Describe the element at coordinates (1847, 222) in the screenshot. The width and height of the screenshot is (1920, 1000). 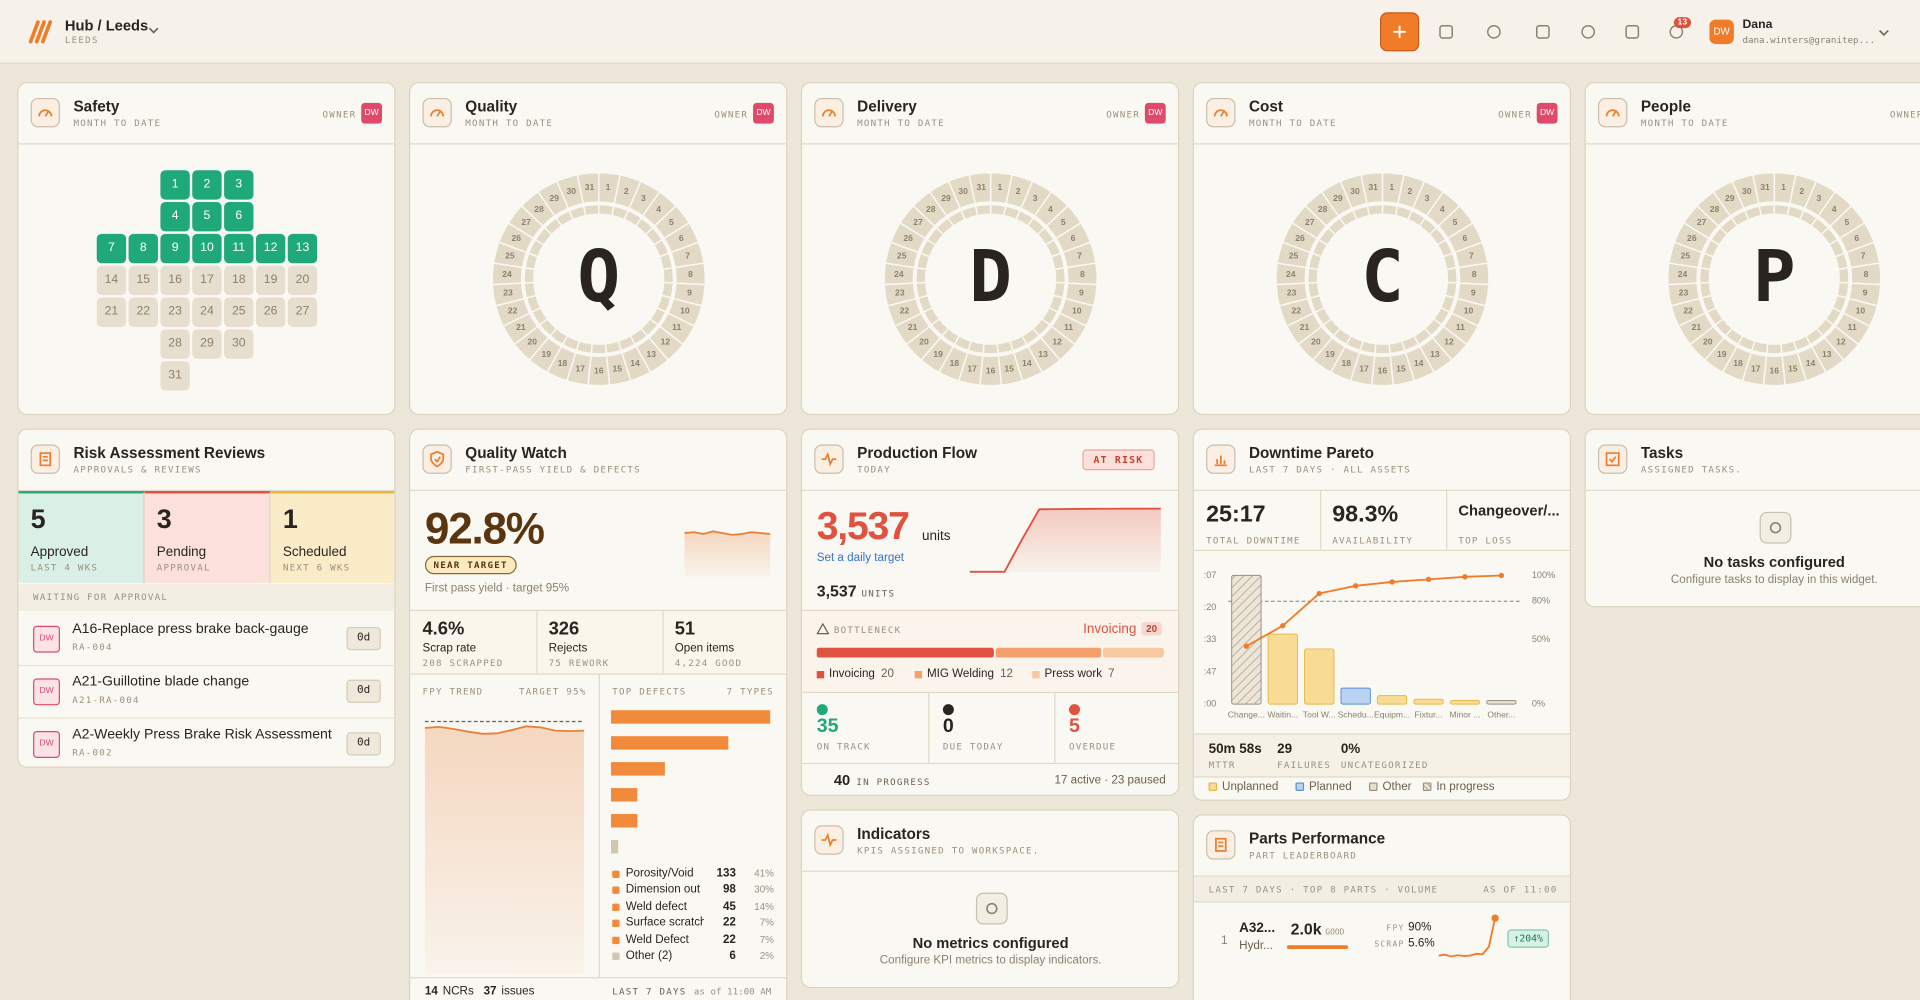
I see `day-label: 5` at that location.